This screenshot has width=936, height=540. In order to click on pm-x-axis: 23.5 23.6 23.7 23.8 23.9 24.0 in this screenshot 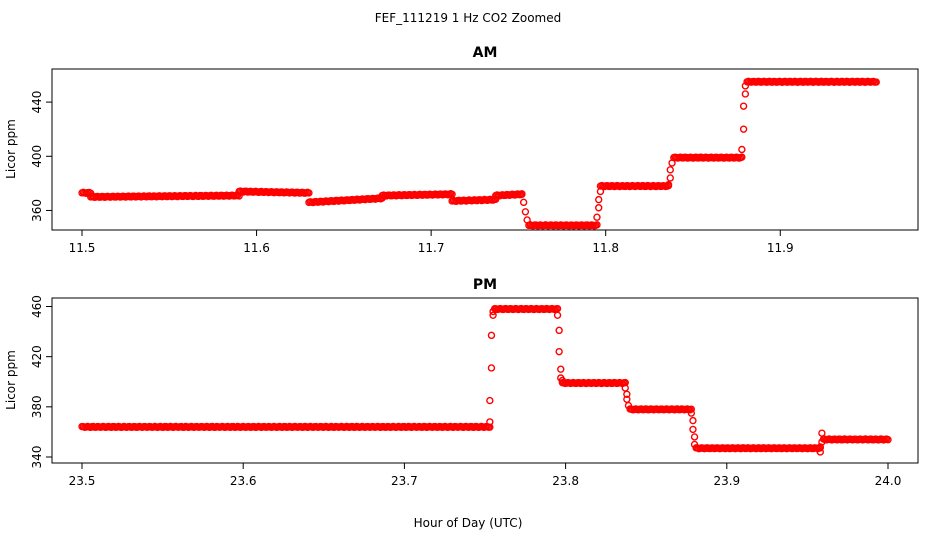, I will do `click(485, 475)`.